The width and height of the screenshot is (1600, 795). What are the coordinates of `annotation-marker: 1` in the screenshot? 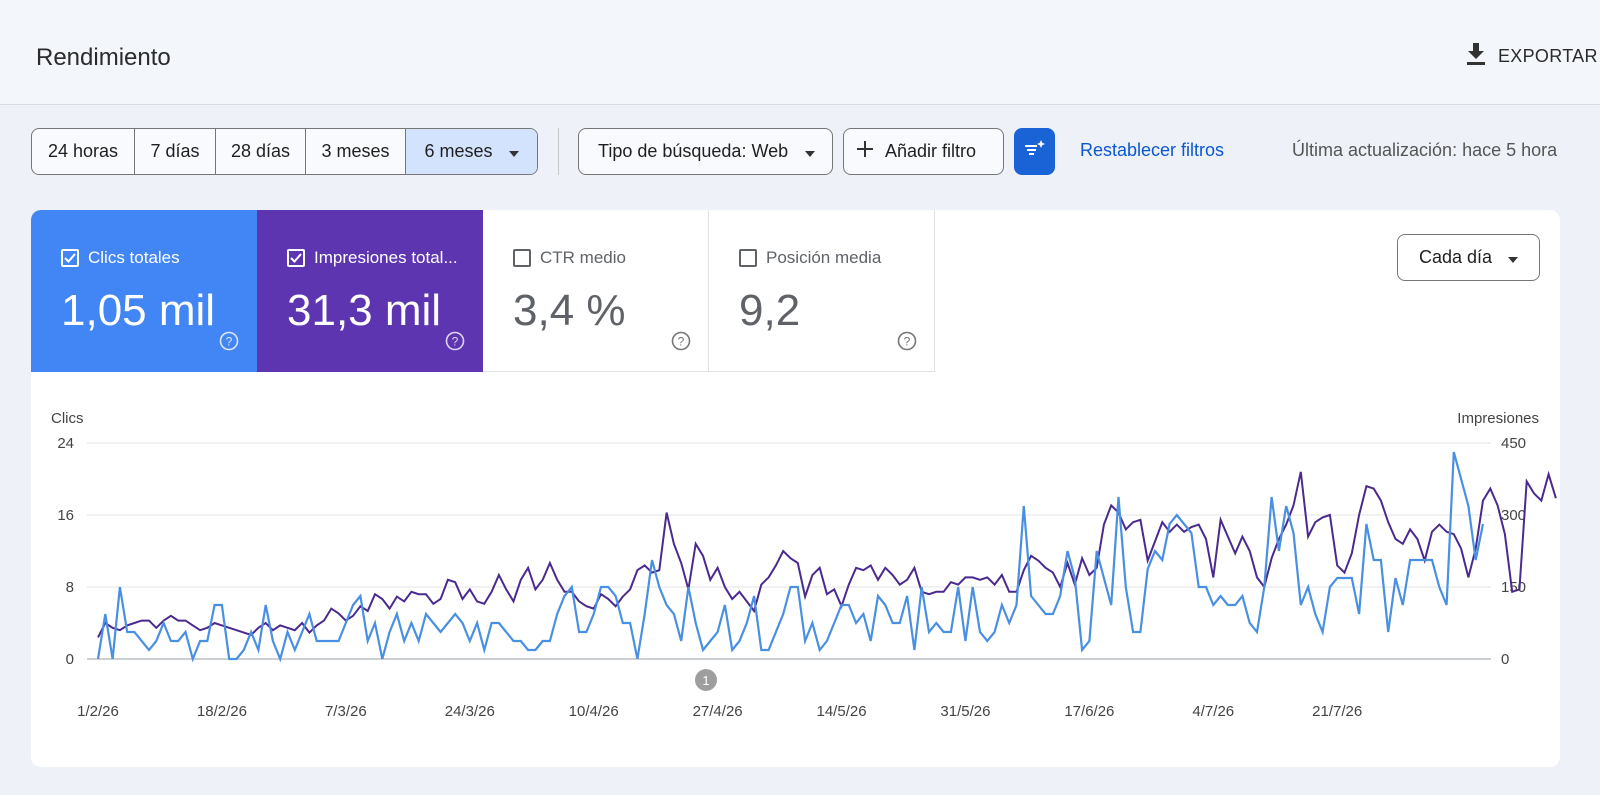 It's located at (706, 680).